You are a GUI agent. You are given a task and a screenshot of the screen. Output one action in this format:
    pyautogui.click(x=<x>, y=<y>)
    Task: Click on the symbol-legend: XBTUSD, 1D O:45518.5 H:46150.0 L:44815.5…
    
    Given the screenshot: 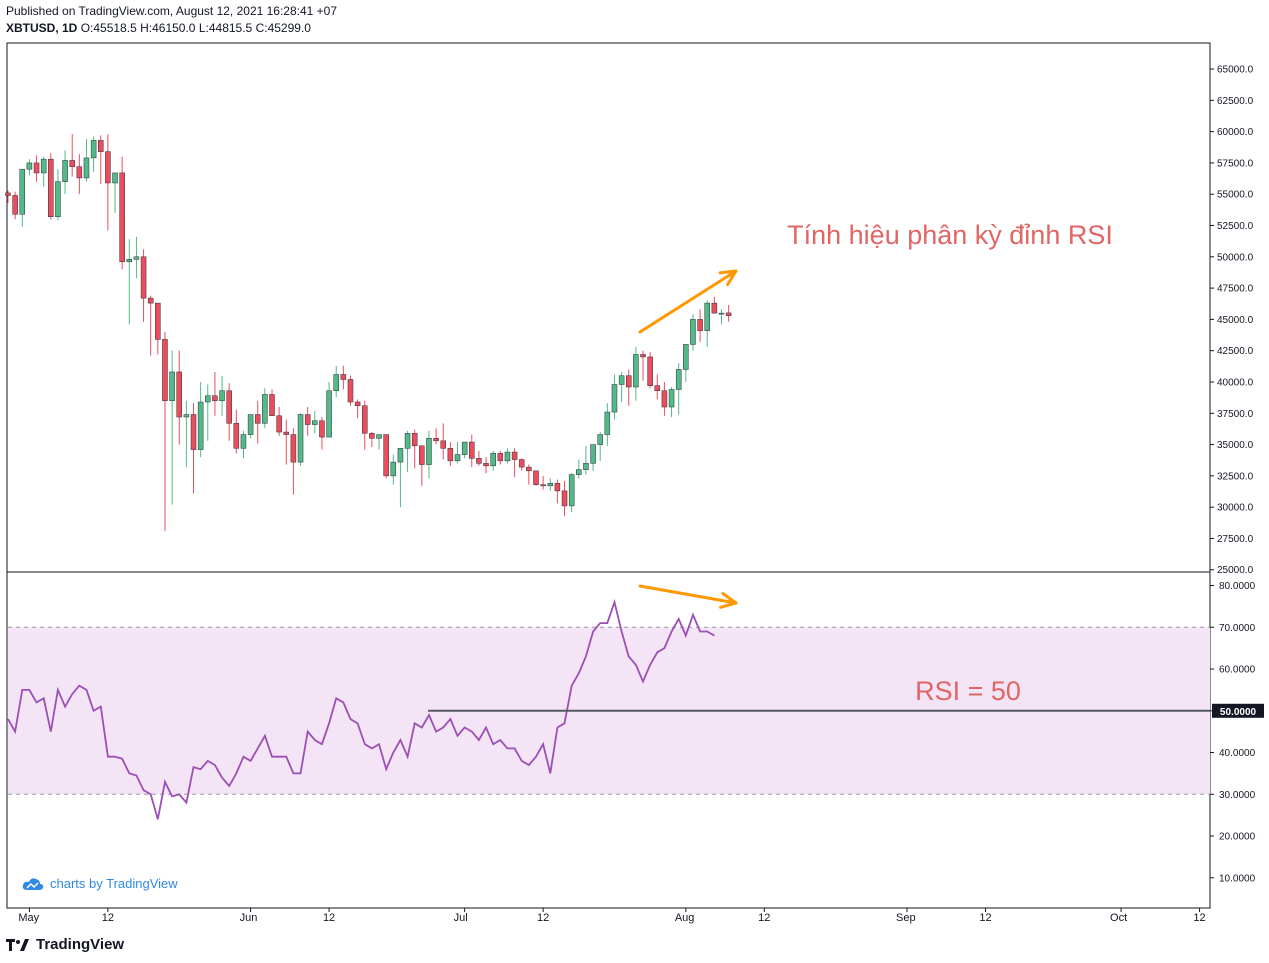 What is the action you would take?
    pyautogui.click(x=158, y=28)
    